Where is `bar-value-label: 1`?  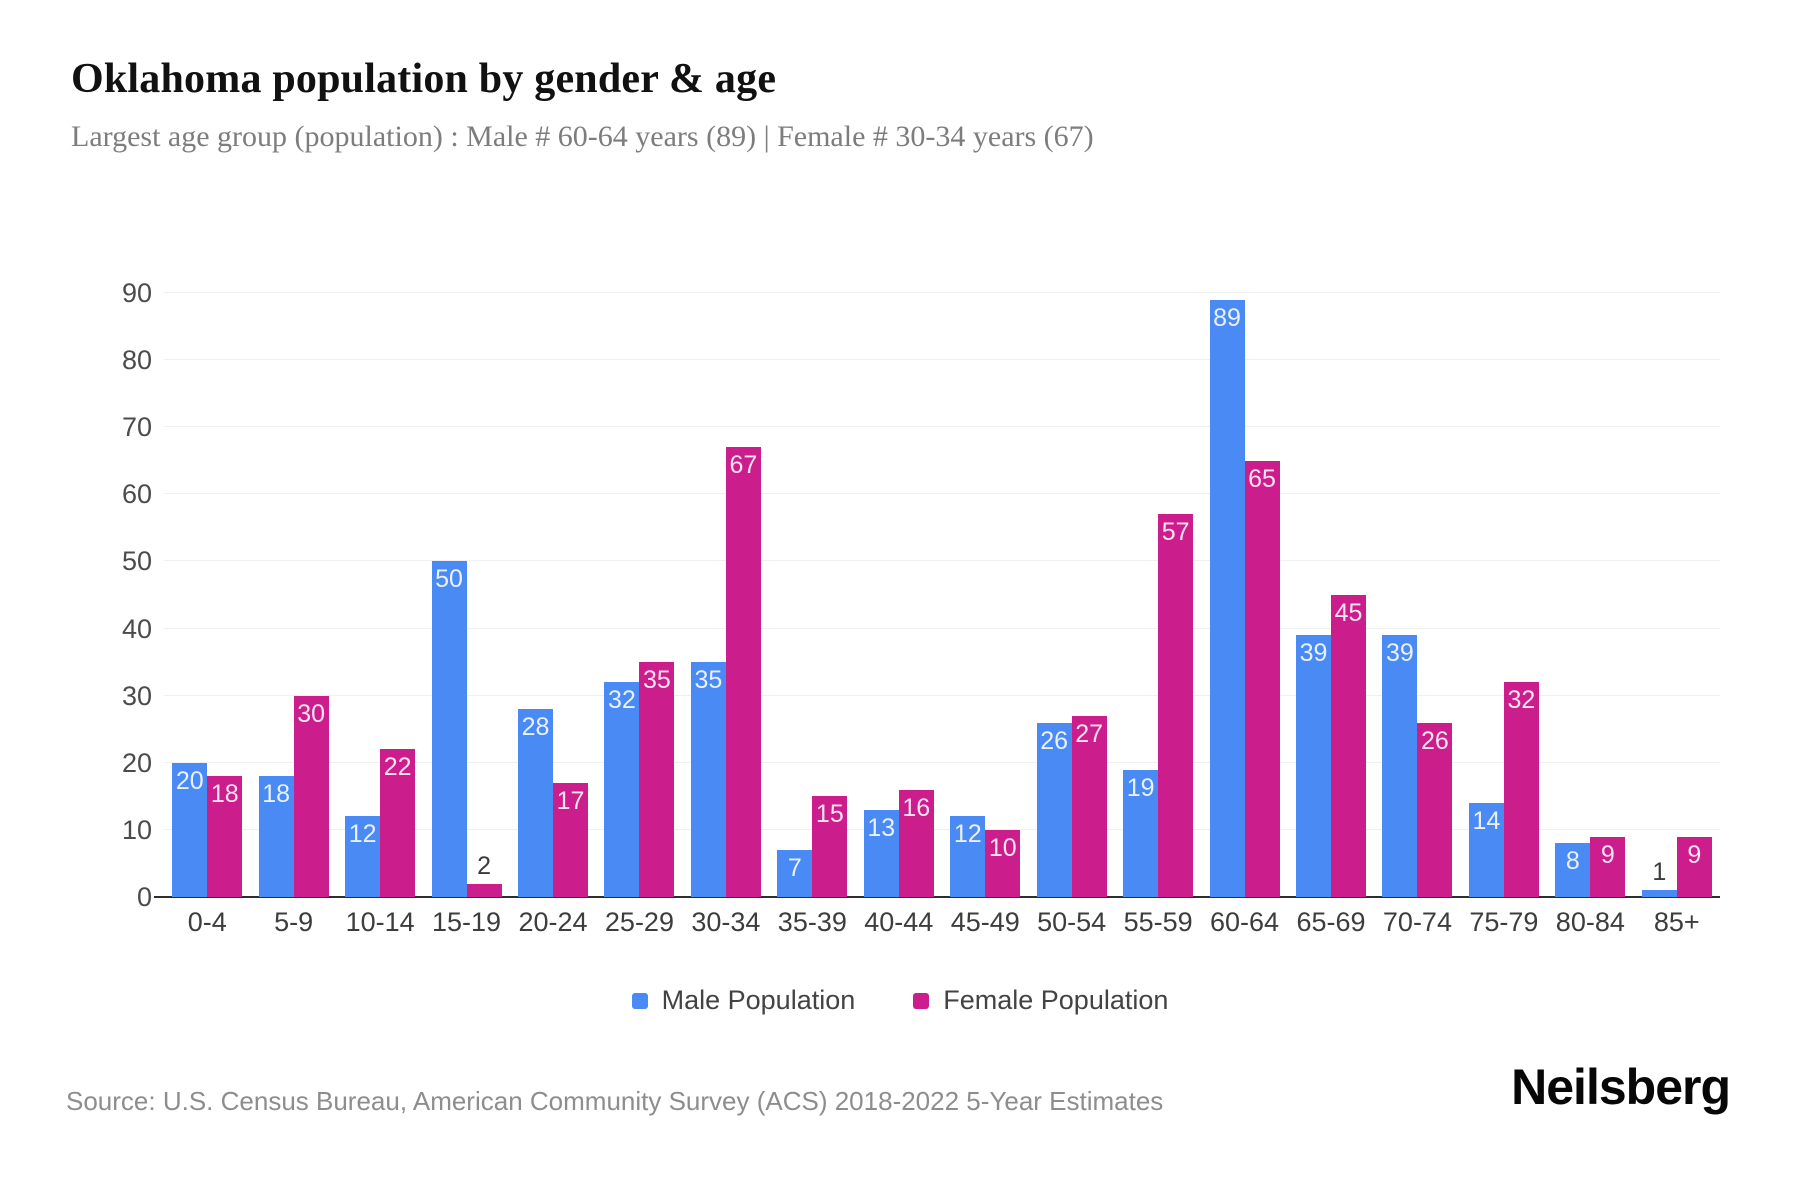
bar-value-label: 1 is located at coordinates (1659, 872).